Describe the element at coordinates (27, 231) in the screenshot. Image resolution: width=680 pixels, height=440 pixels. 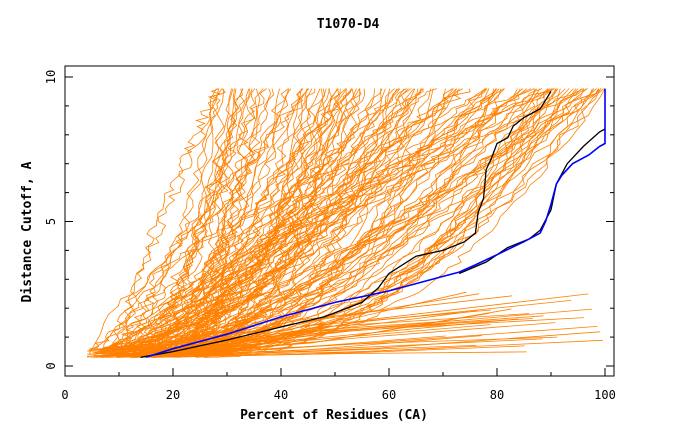
I see `y-axis-label: Distance Cutoff, A` at that location.